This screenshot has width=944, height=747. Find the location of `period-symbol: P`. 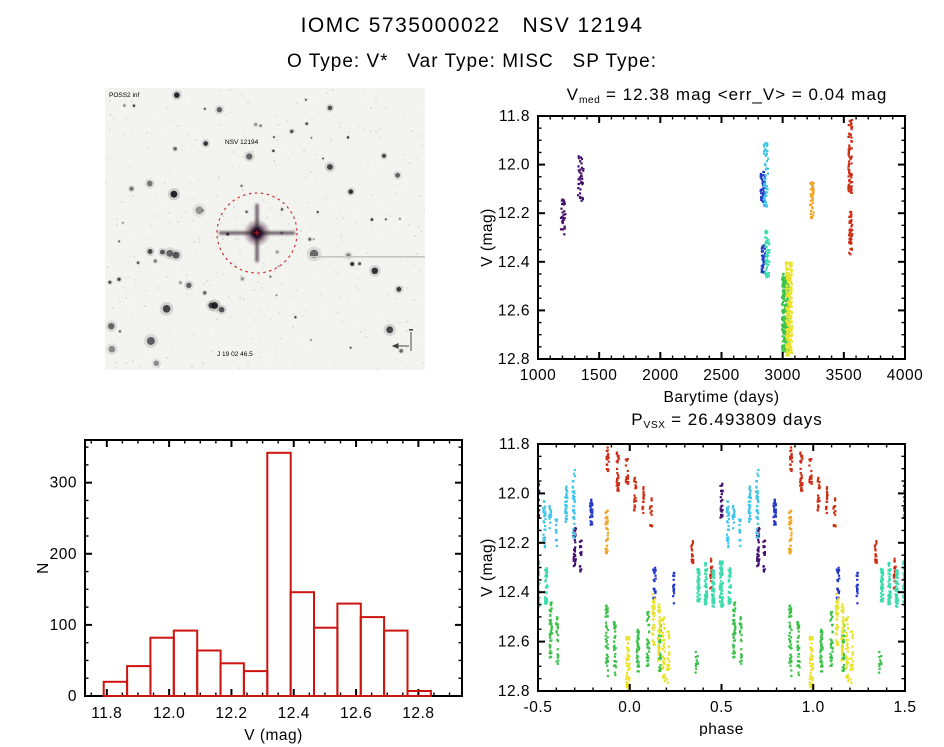

period-symbol: P is located at coordinates (637, 419).